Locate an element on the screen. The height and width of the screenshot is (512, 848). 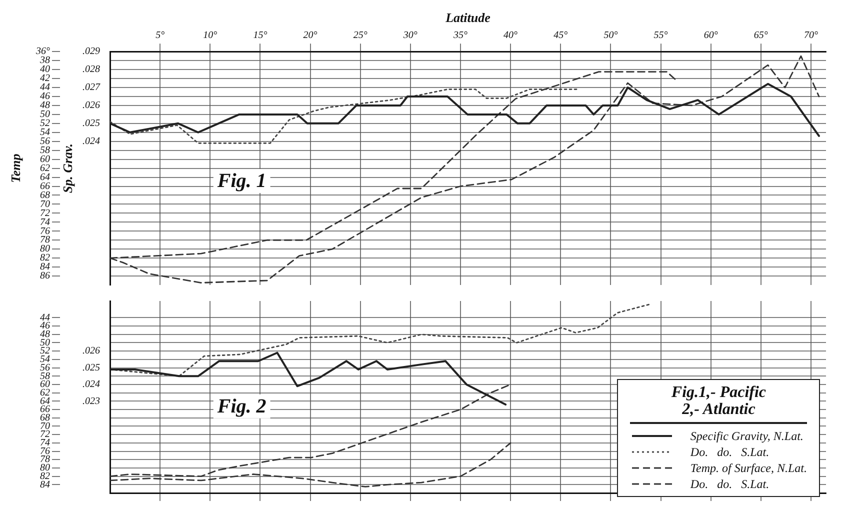
y-tick-label: 38 is located at coordinates (44, 60).